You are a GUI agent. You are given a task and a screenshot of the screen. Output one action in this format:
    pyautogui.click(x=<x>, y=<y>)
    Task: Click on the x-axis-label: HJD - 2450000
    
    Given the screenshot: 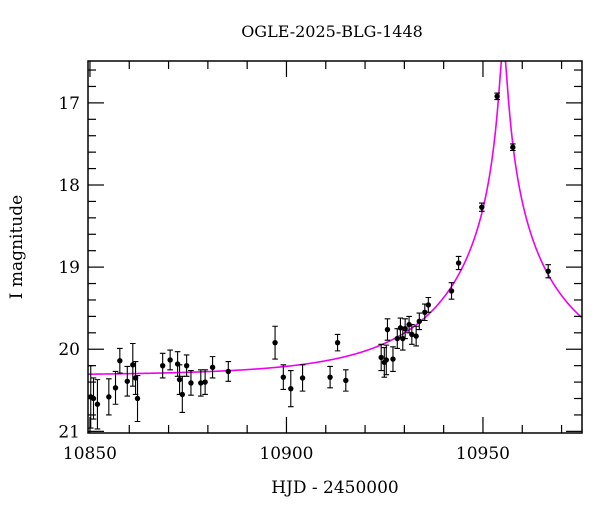 What is the action you would take?
    pyautogui.click(x=335, y=488)
    